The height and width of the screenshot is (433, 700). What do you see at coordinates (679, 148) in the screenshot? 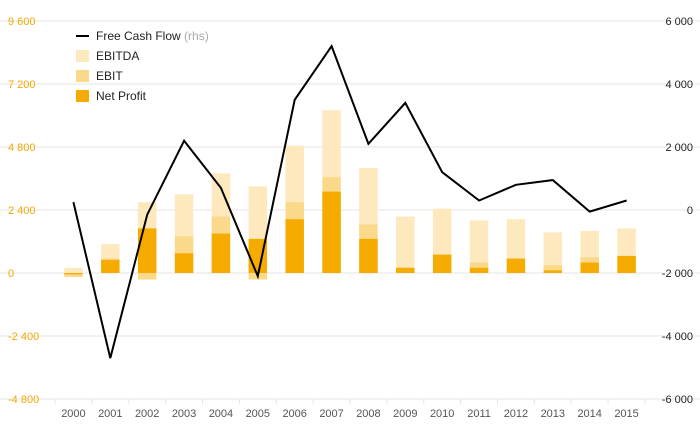
I see `y-right-tick-label: 2 000` at bounding box center [679, 148].